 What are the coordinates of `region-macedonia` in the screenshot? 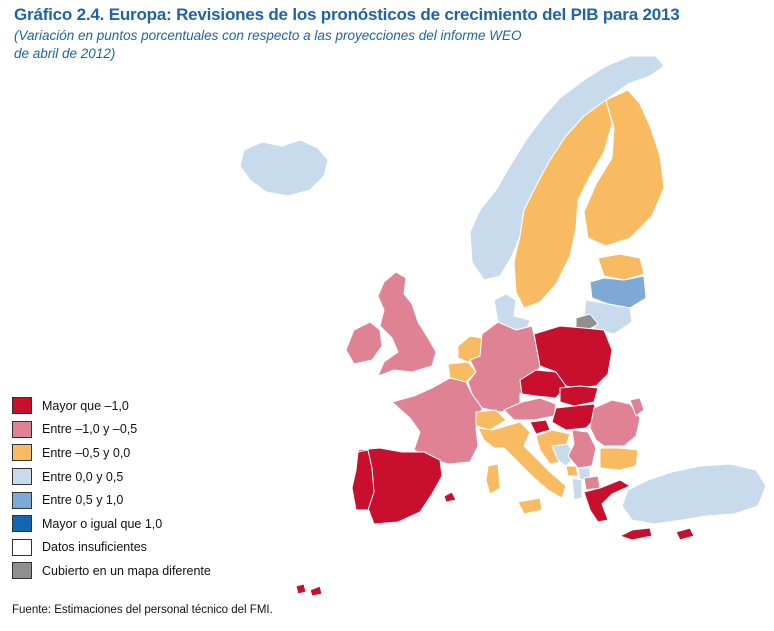 It's located at (592, 483).